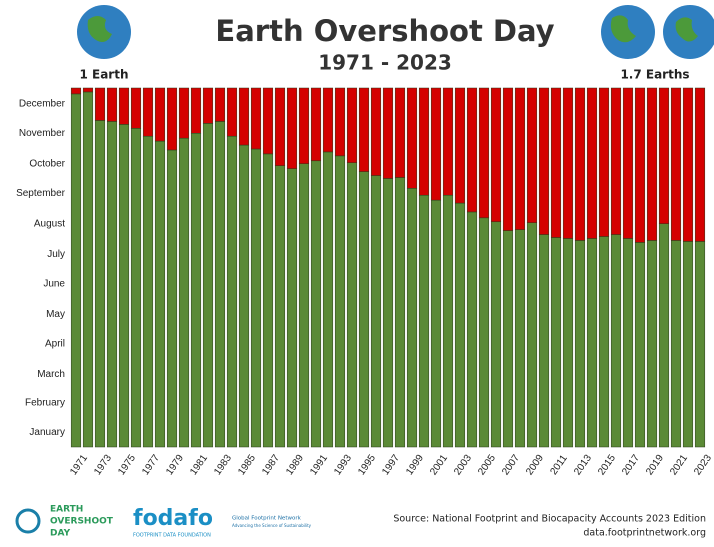  I want to click on logo-text: OVERSHOOT, so click(82, 522).